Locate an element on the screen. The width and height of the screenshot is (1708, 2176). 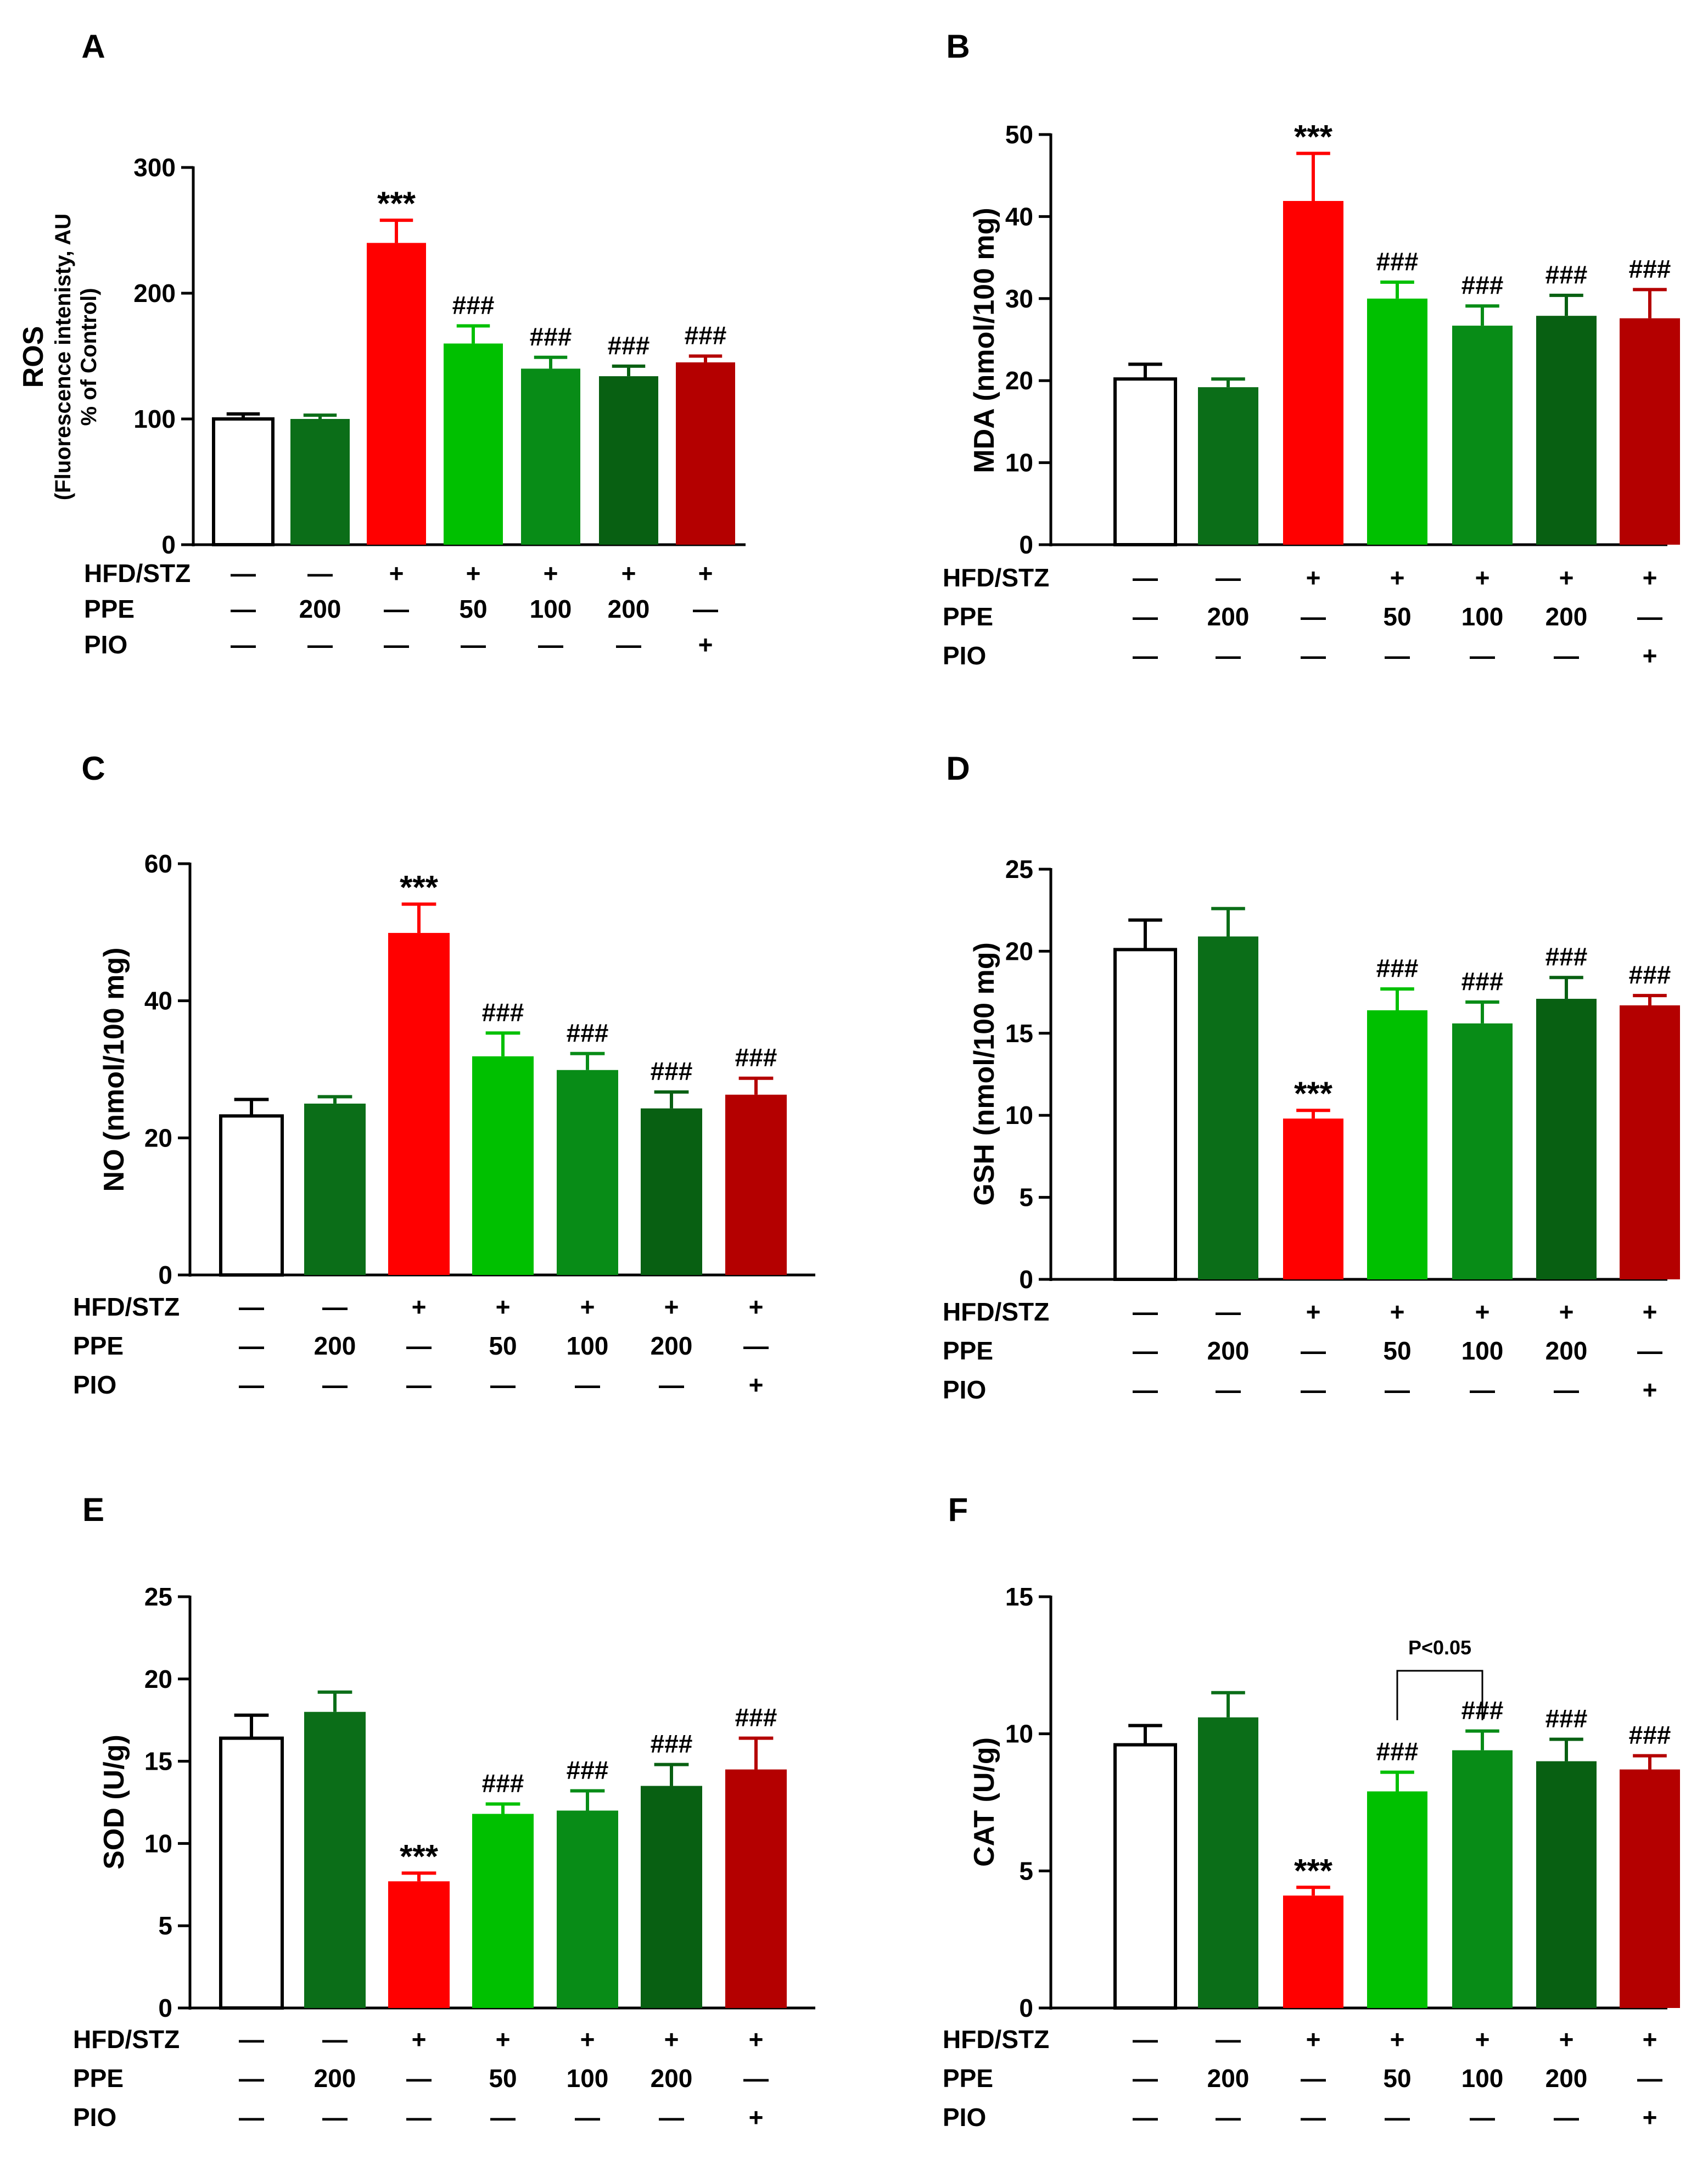
panel-letter: D is located at coordinates (958, 768).